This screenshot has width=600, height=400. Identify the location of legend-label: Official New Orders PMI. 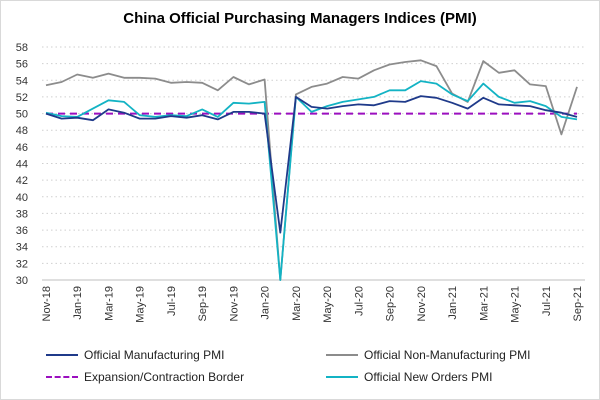
(428, 377).